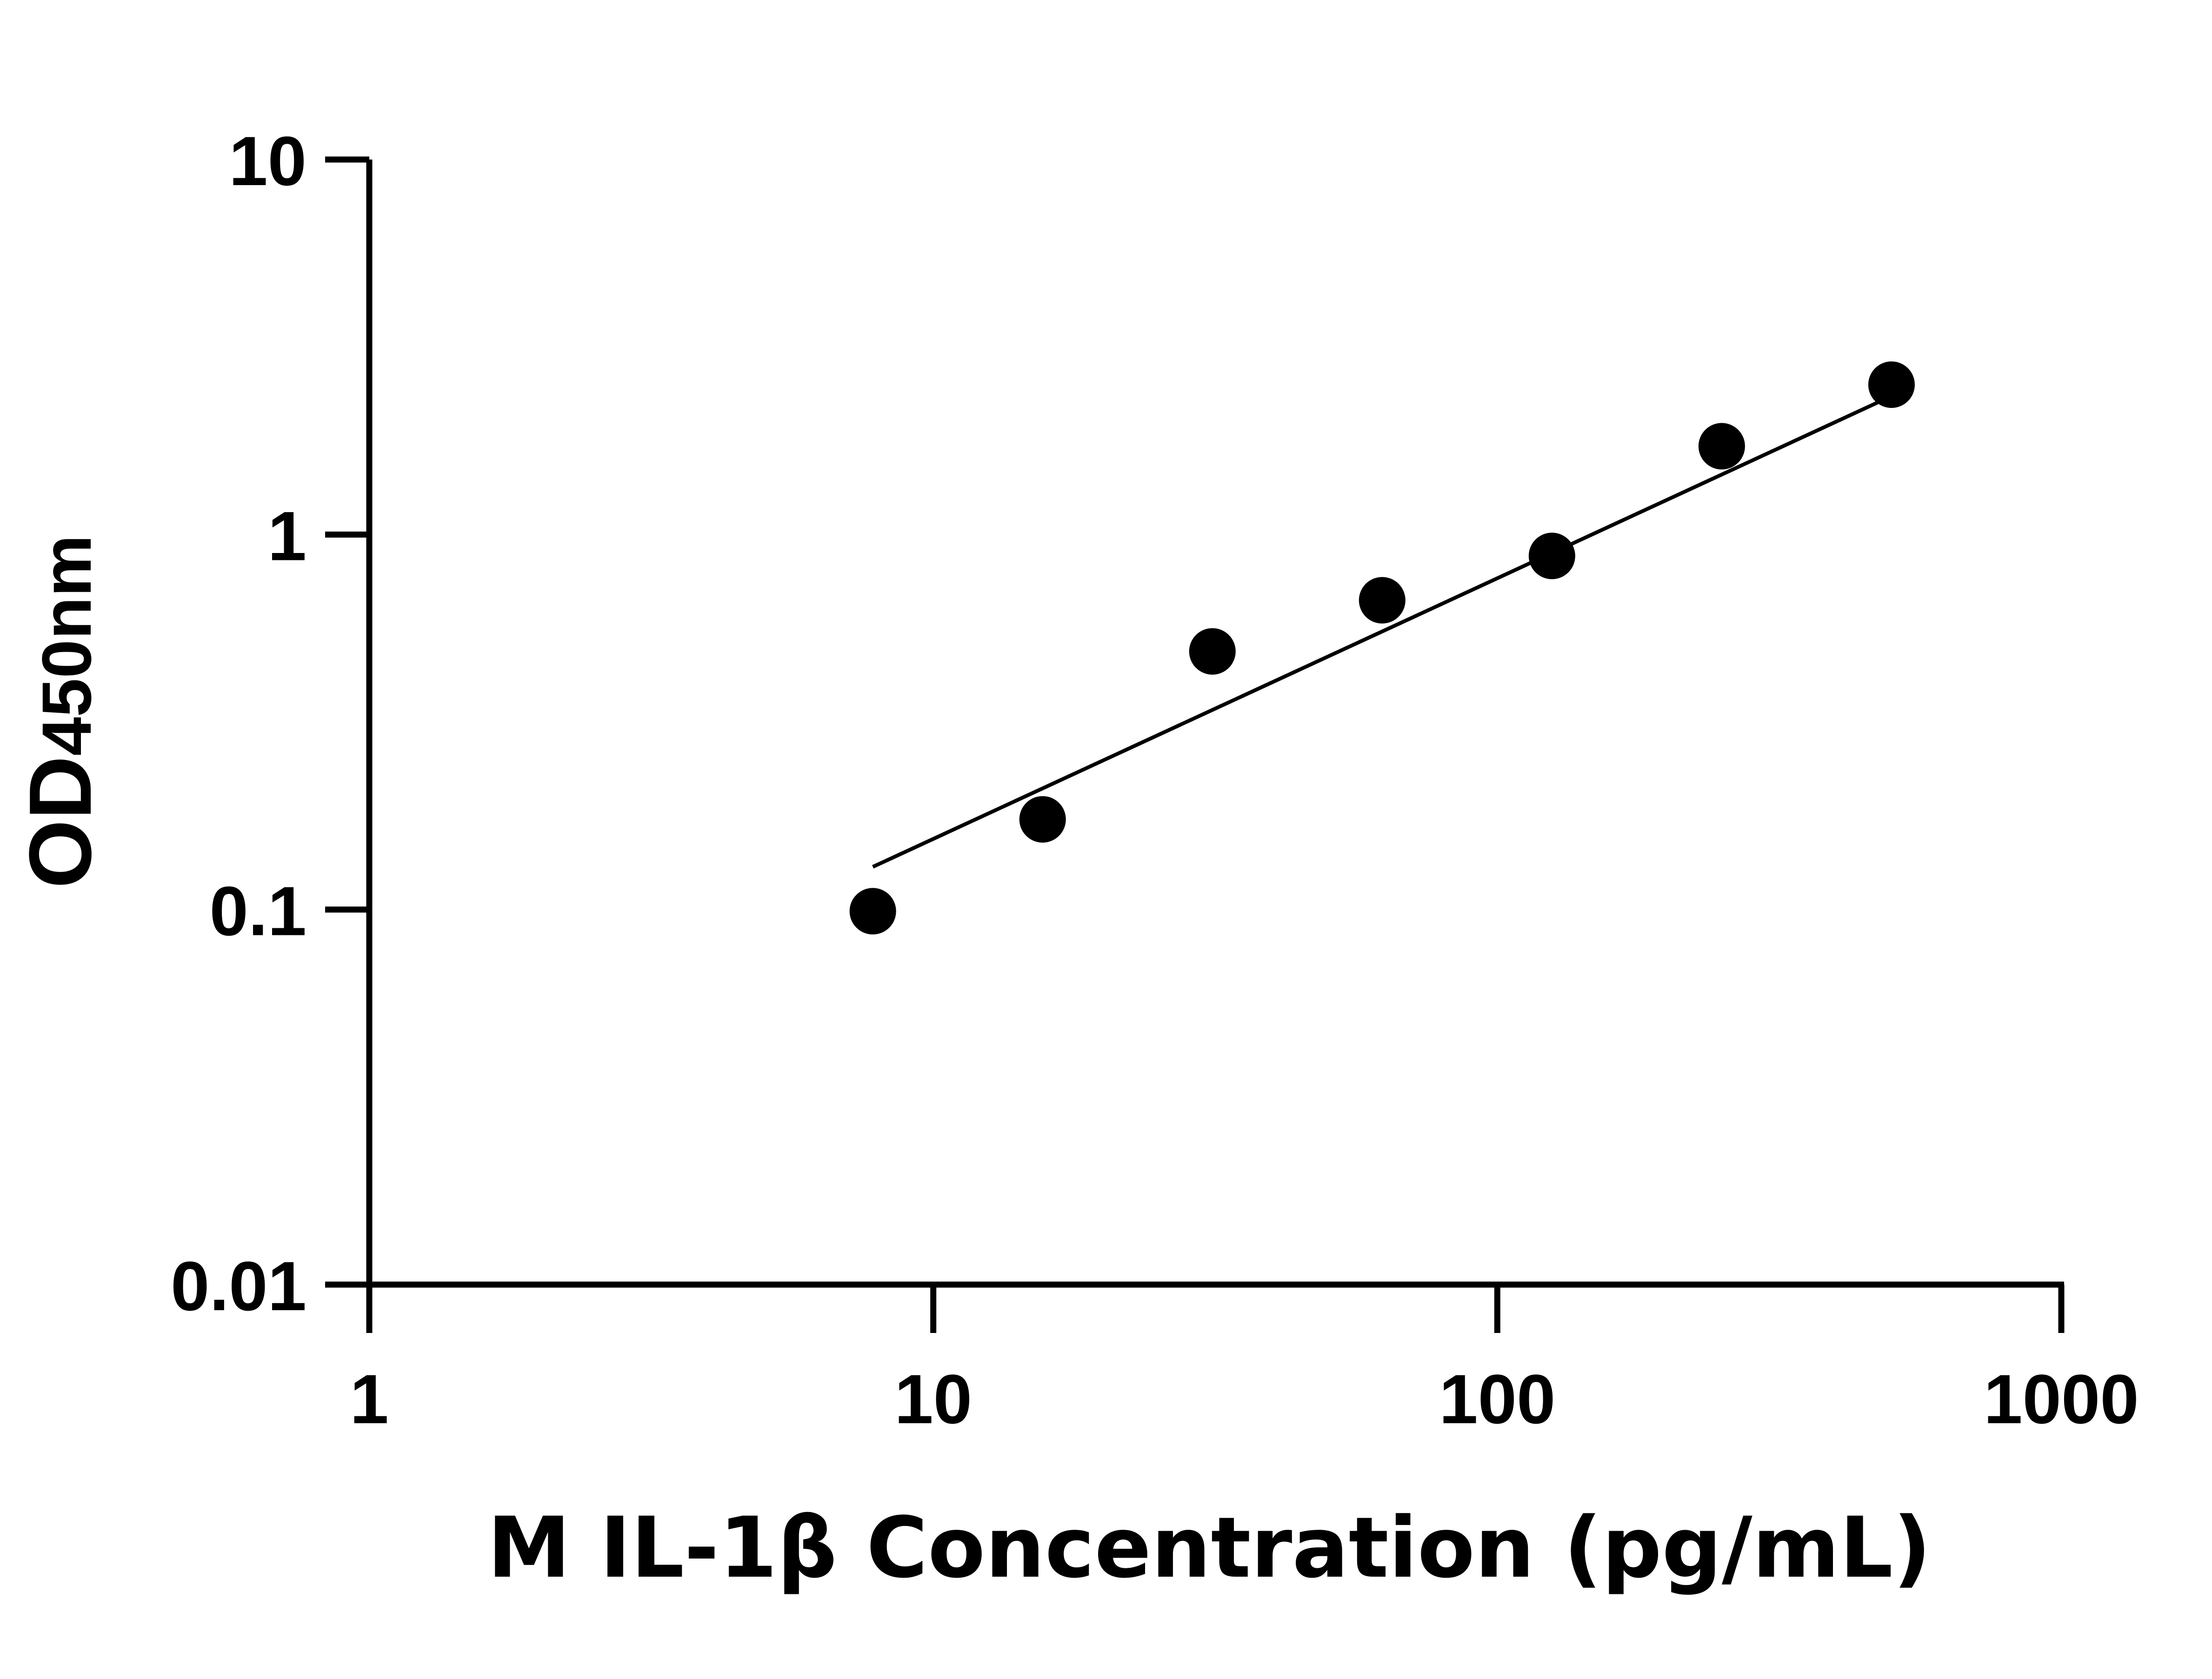 The image size is (2212, 1679). What do you see at coordinates (1244, 1361) in the screenshot?
I see `x-ticks: 1 10 100 1000` at bounding box center [1244, 1361].